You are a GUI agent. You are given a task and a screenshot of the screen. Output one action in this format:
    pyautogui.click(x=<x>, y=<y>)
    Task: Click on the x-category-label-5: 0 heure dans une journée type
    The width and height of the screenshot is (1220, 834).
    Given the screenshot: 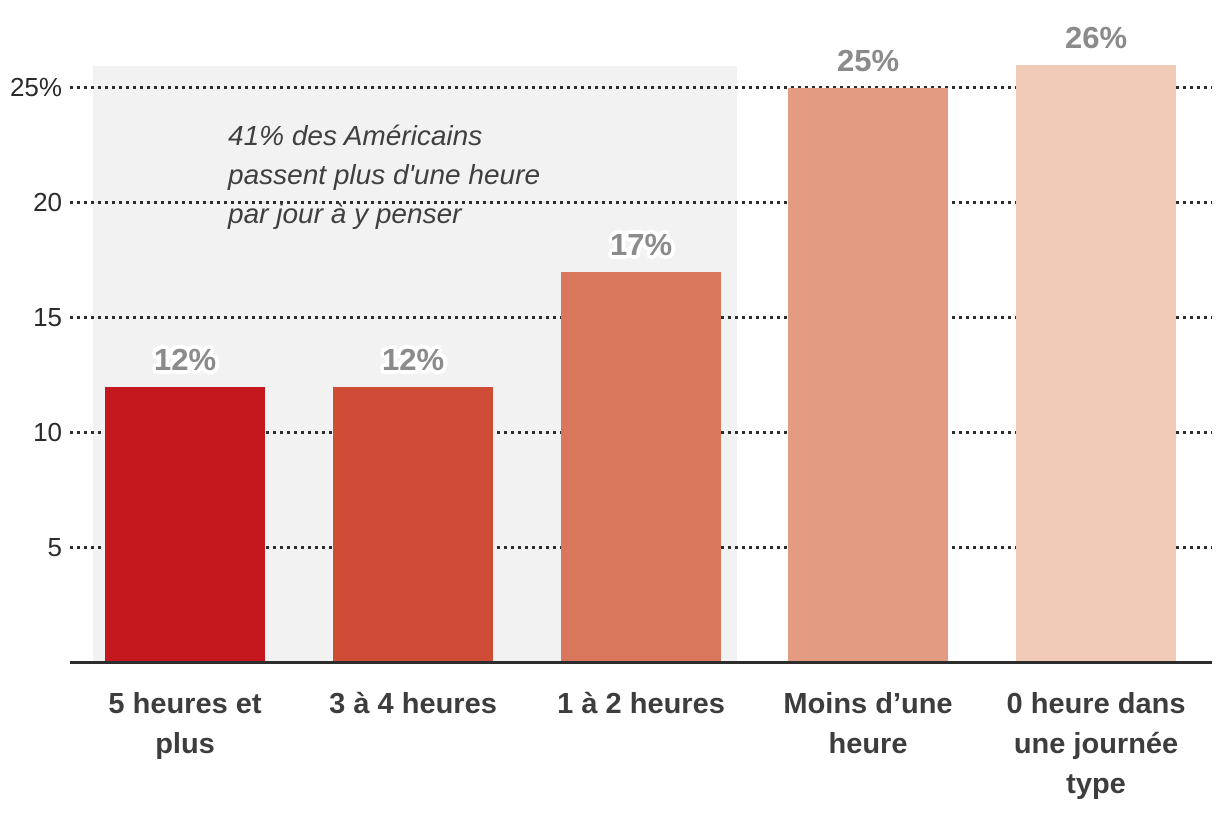 What is the action you would take?
    pyautogui.click(x=1096, y=744)
    